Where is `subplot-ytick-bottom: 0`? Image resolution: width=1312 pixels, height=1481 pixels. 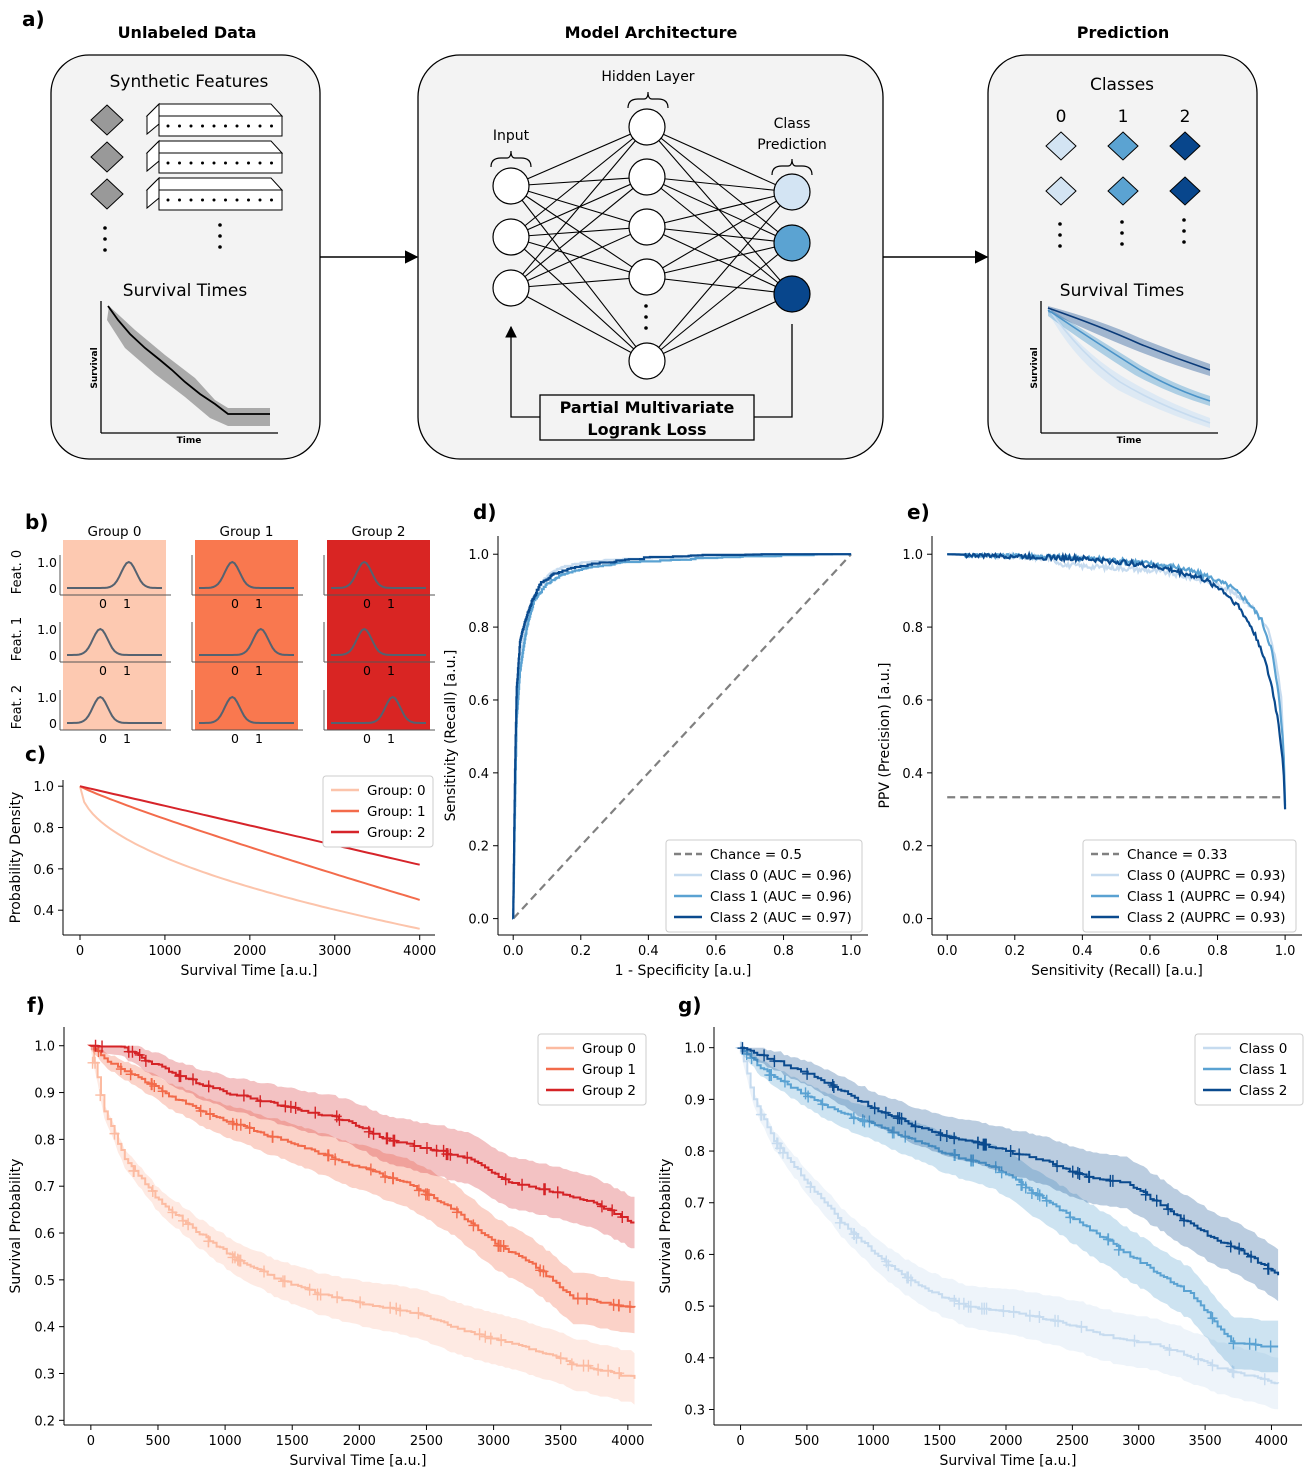 subplot-ytick-bottom: 0 is located at coordinates (53, 655).